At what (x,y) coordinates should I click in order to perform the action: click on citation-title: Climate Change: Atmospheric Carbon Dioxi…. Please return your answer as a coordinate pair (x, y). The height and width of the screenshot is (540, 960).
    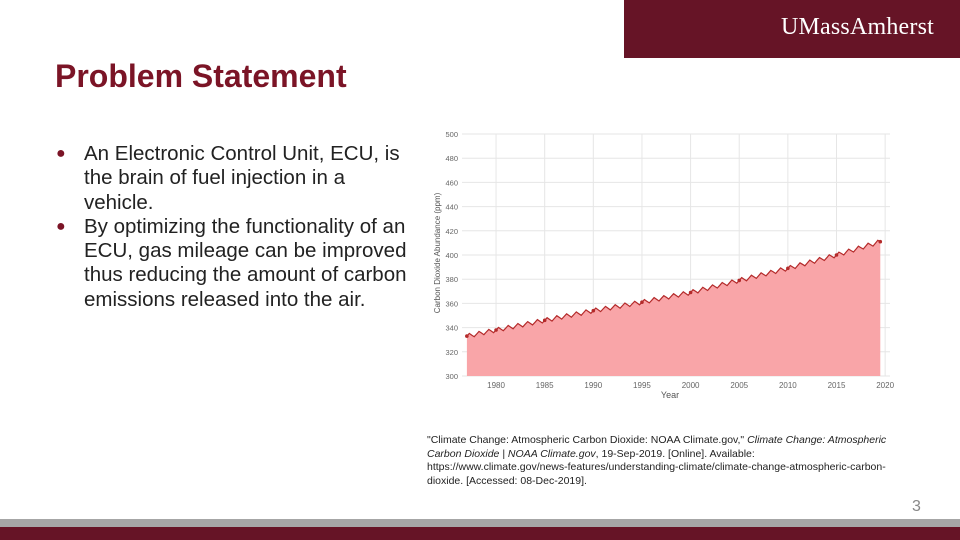
    Looking at the image, I should click on (657, 447).